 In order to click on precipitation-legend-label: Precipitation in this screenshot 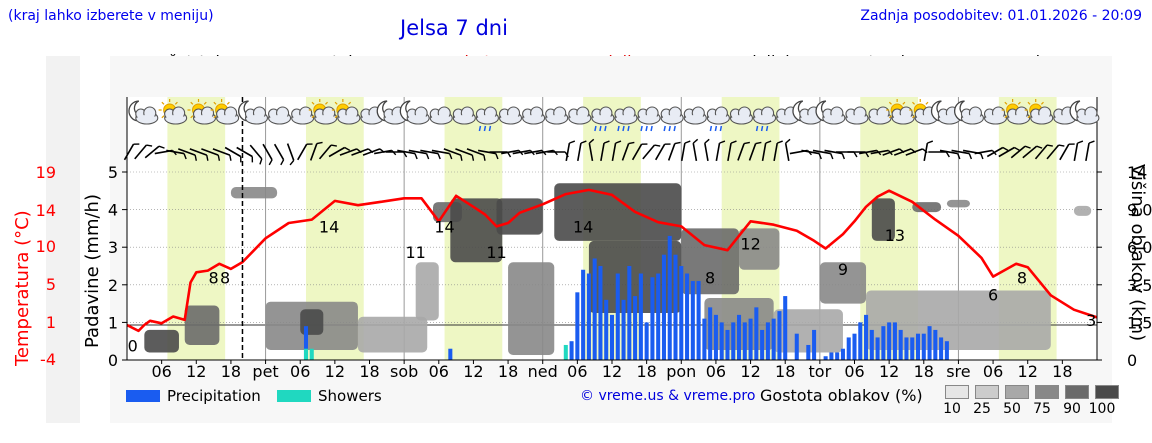, I will do `click(214, 396)`.